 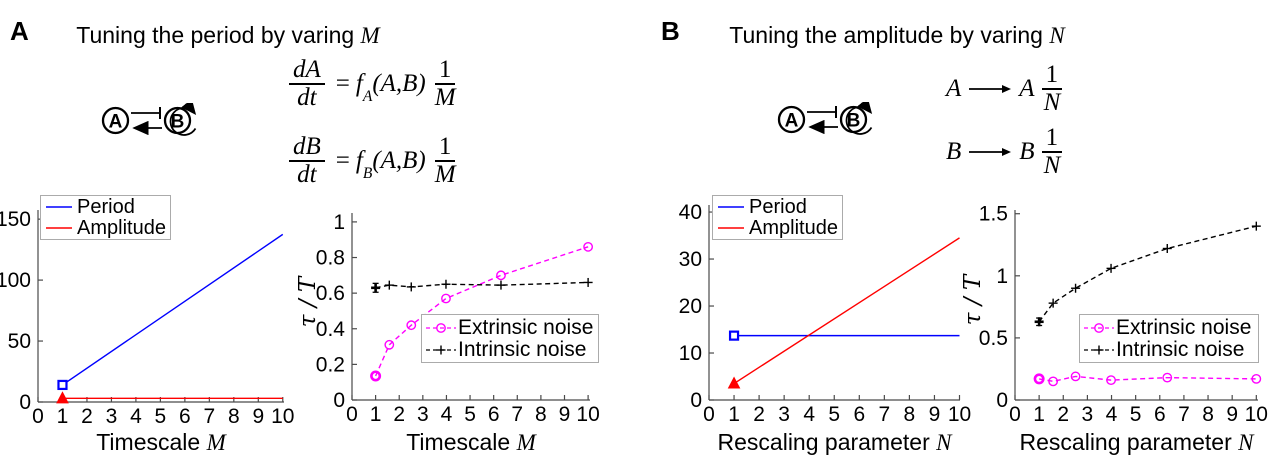 What do you see at coordinates (526, 442) in the screenshot?
I see `xlabel-variable: M` at bounding box center [526, 442].